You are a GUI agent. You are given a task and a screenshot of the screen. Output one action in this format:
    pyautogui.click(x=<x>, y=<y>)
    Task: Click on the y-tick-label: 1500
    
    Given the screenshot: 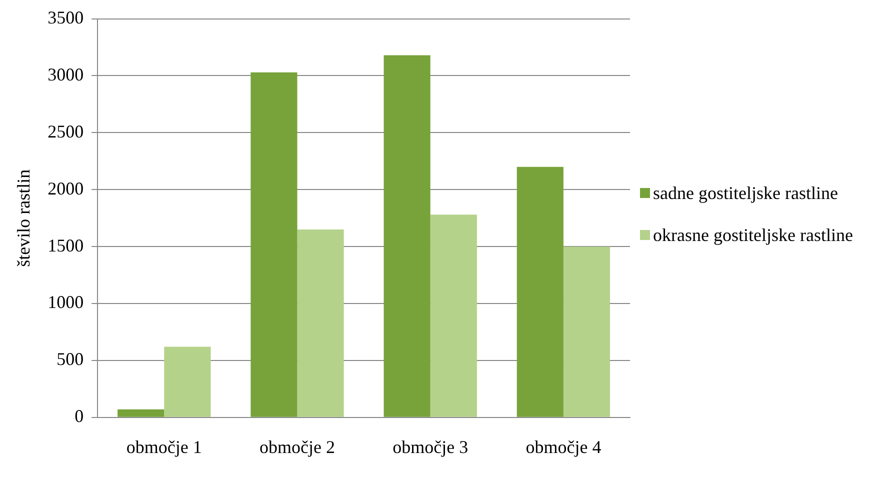 What is the action you would take?
    pyautogui.click(x=66, y=245)
    